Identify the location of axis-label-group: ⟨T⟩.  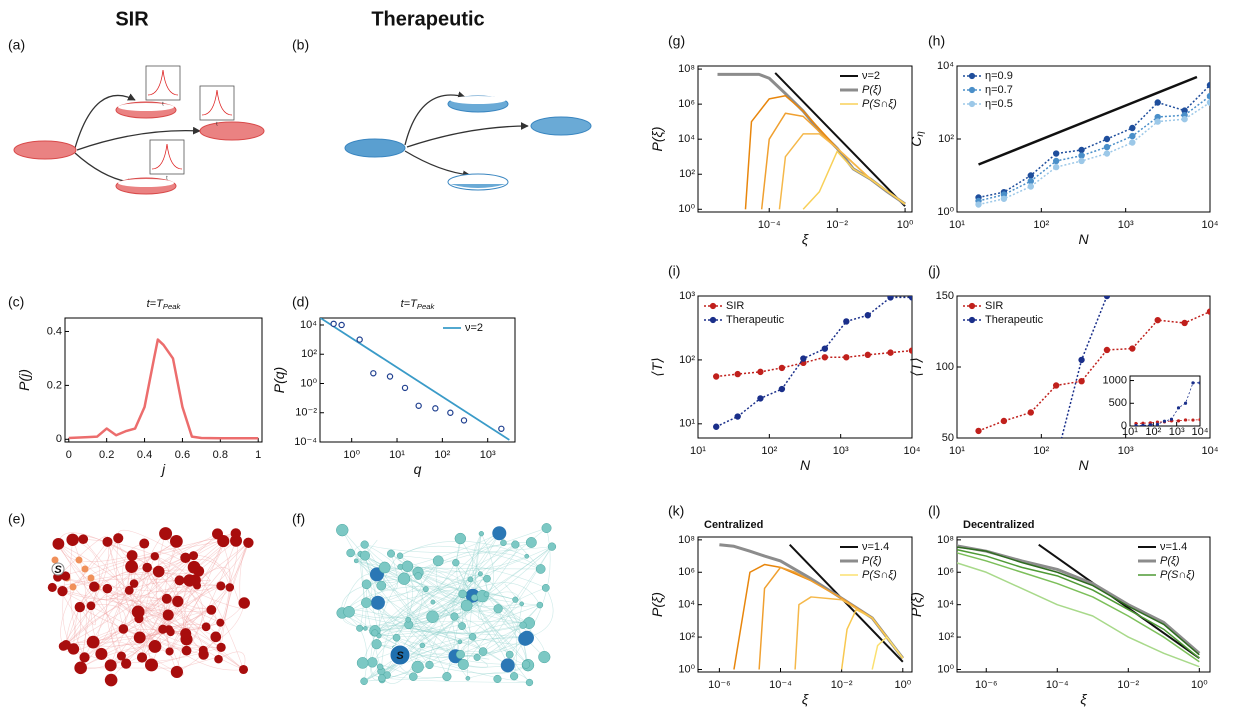
(916, 366).